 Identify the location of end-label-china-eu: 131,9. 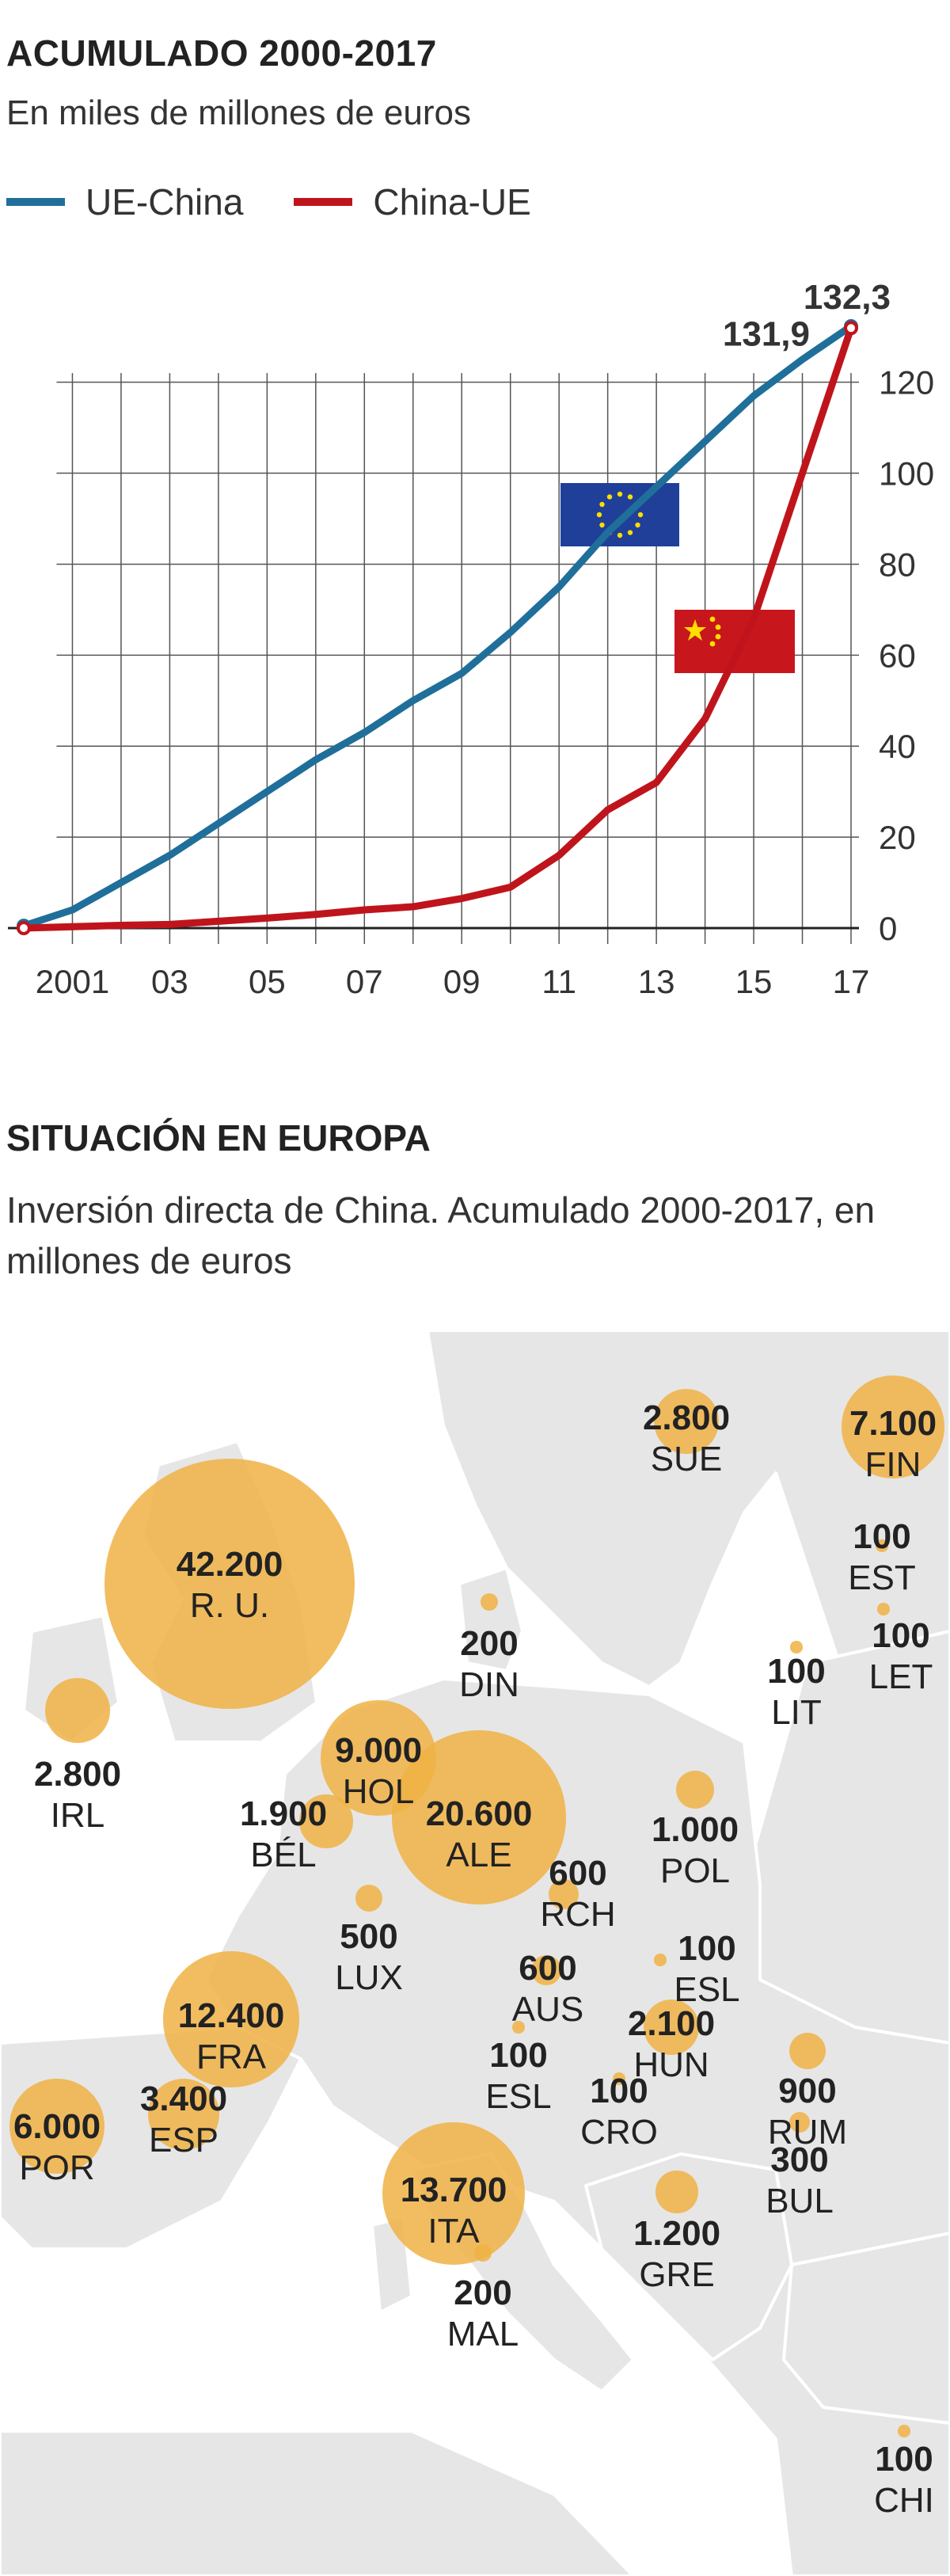
(766, 333).